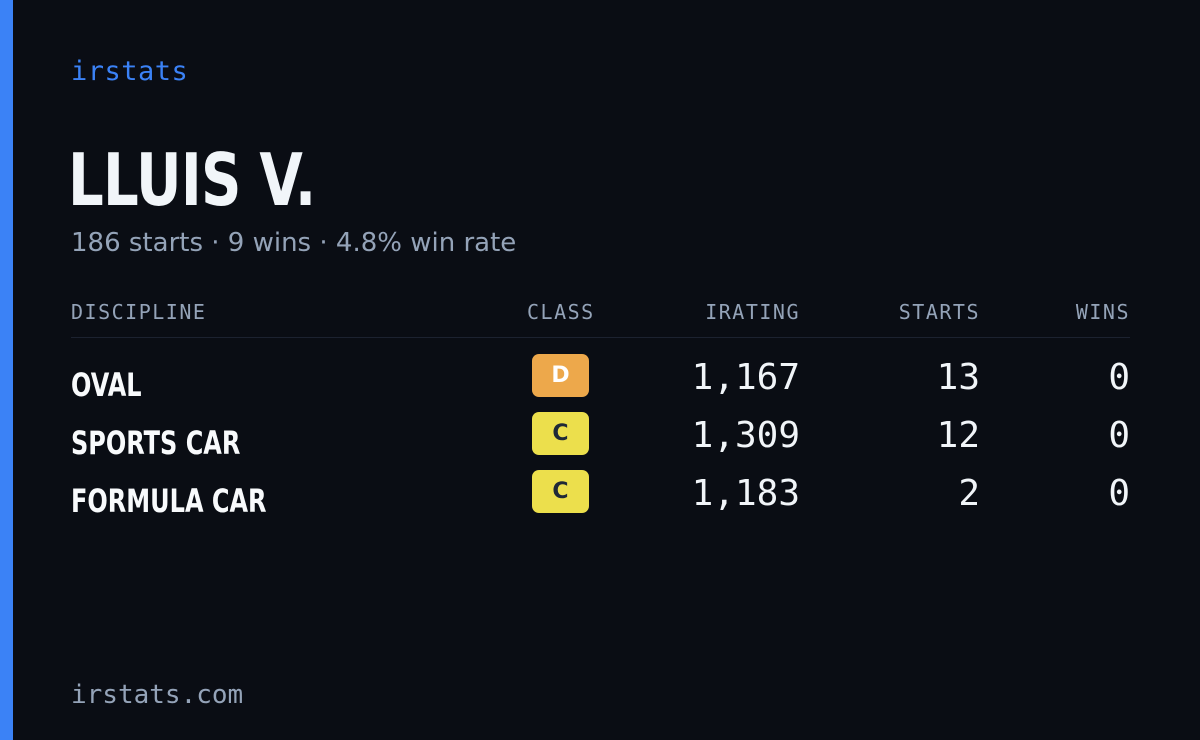 The height and width of the screenshot is (740, 1200). I want to click on header-class: CLASS, so click(561, 312).